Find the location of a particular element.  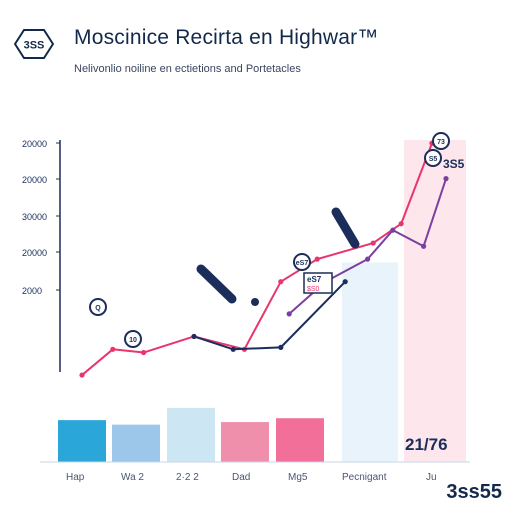

logo-3ss-icon: 3SS is located at coordinates (34, 44).